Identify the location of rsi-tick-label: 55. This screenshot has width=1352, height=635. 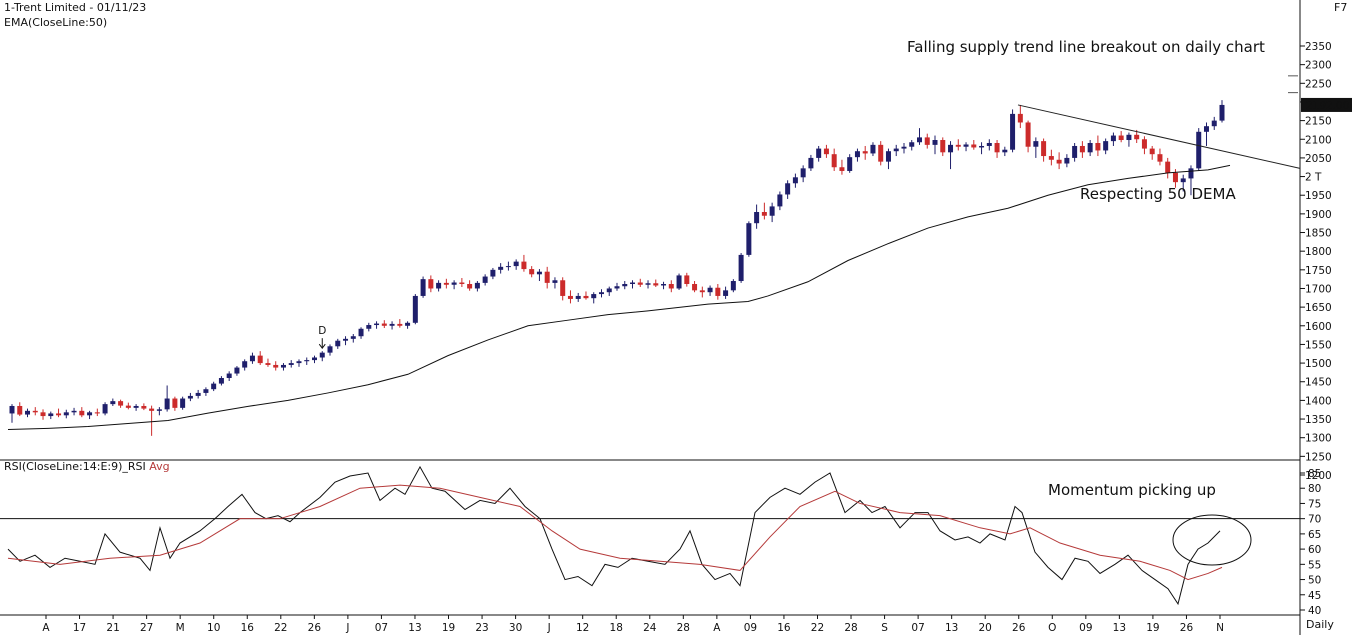
(1314, 565).